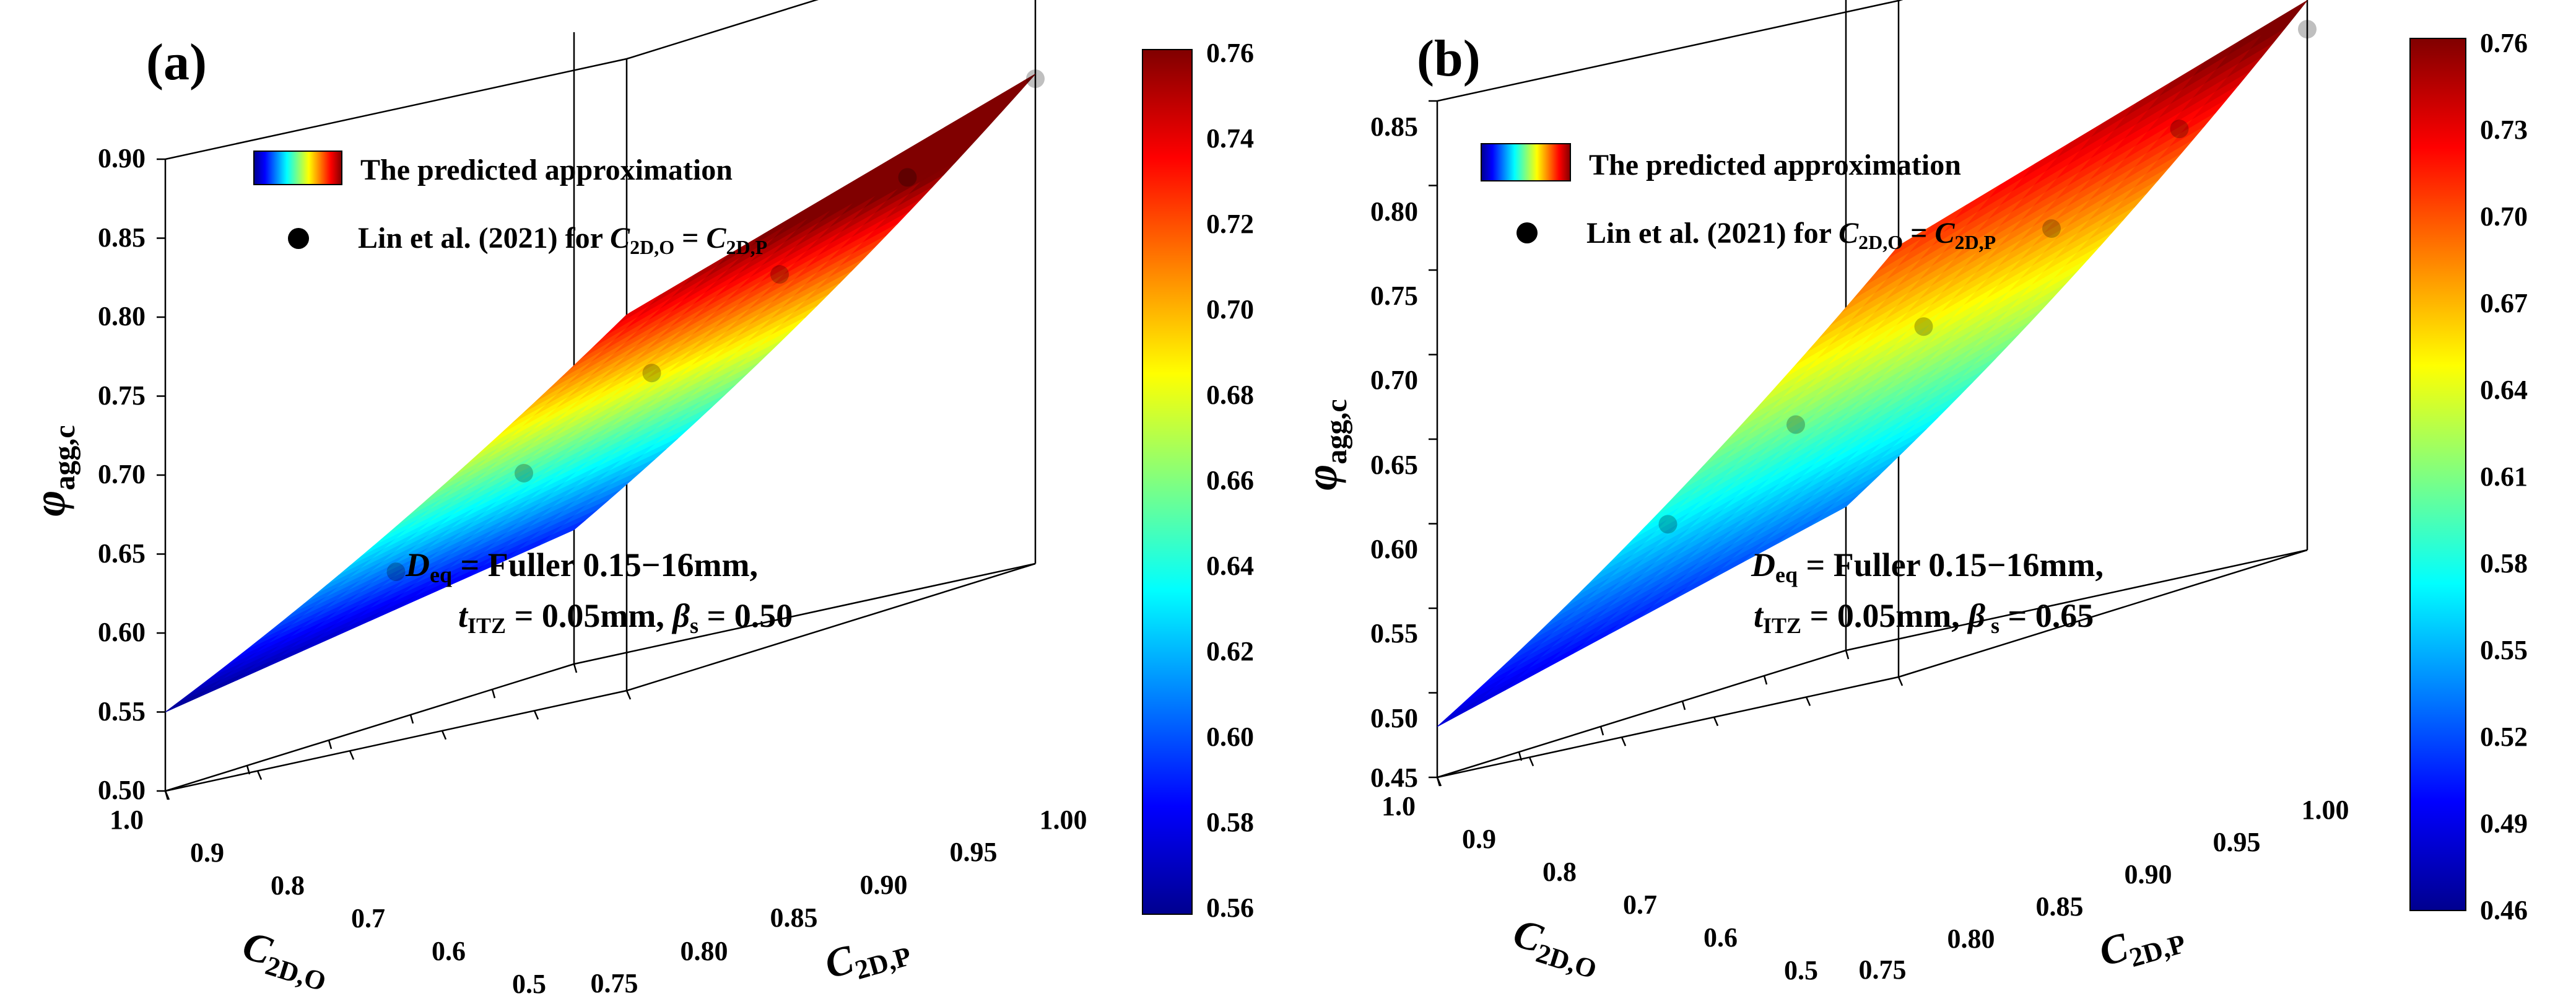 Image resolution: width=2576 pixels, height=996 pixels. I want to click on panel-b-z-tick: 0.45, so click(1394, 778).